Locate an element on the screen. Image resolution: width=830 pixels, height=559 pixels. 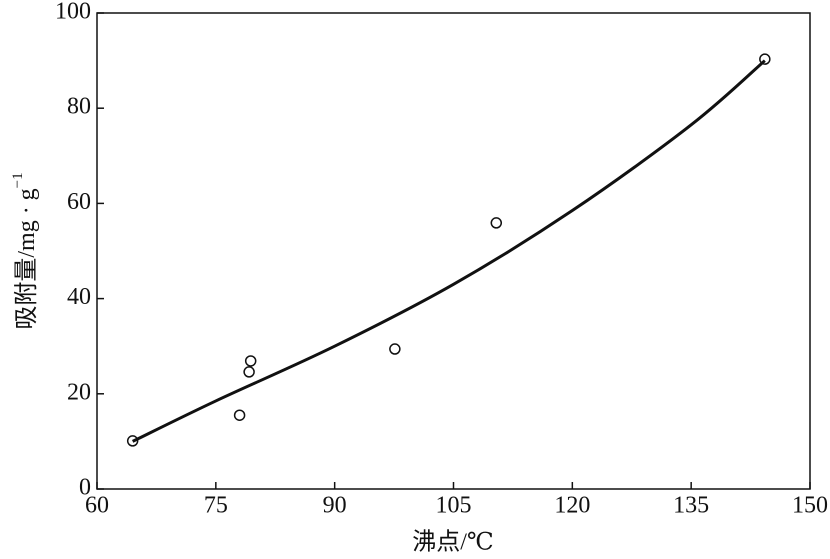
x-tick-label: 120 is located at coordinates (572, 506).